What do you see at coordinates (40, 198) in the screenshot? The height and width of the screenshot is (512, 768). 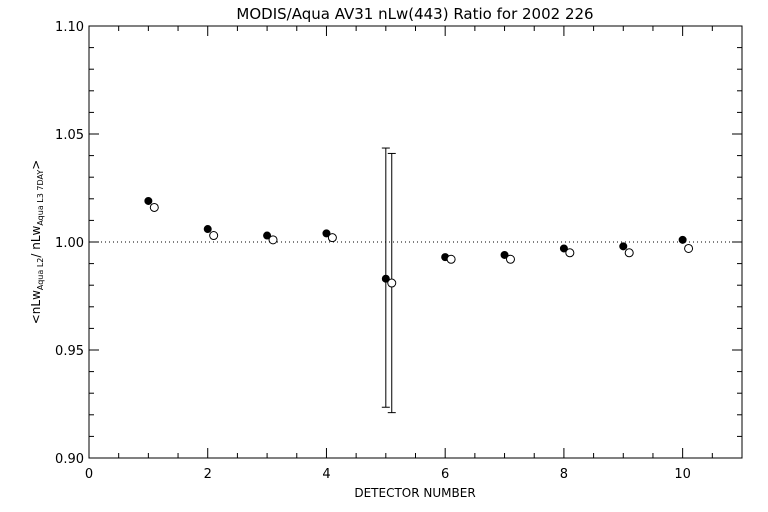 I see `y-axis-label-sub2: Aqua L3 7DAY` at bounding box center [40, 198].